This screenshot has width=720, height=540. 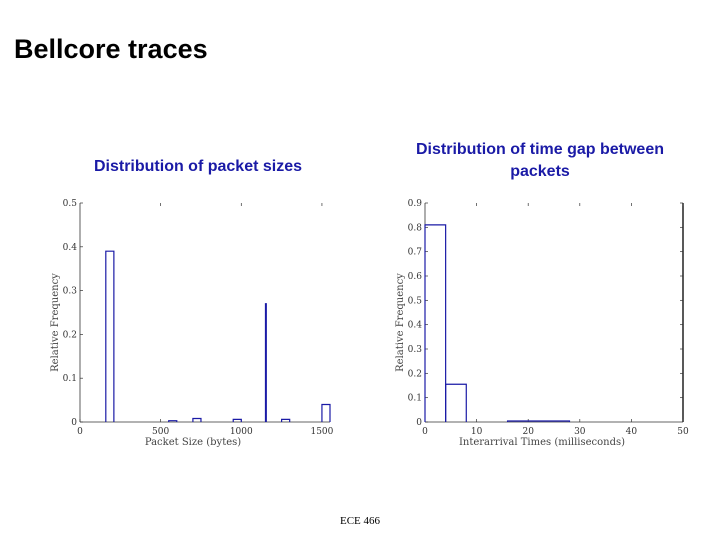 I want to click on slide-title: Bellcore traces, so click(x=111, y=49).